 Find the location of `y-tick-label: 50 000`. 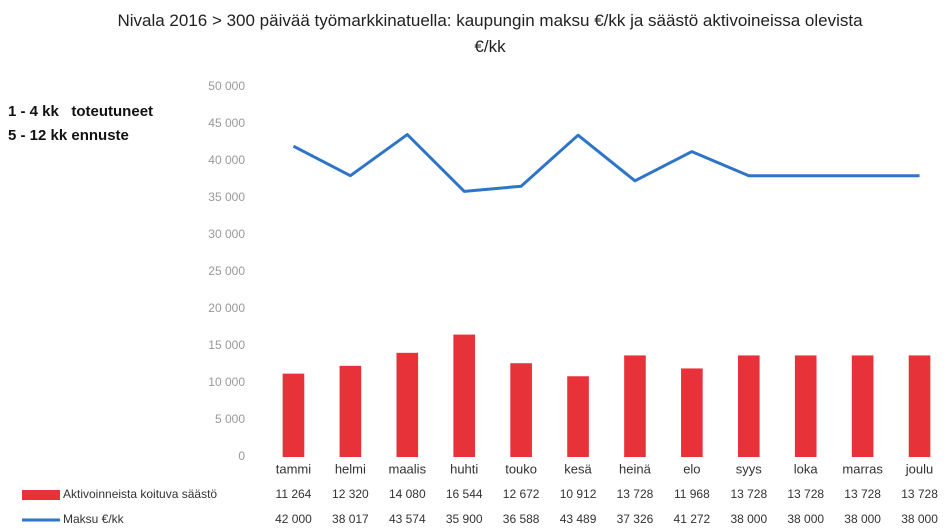

y-tick-label: 50 000 is located at coordinates (226, 86).